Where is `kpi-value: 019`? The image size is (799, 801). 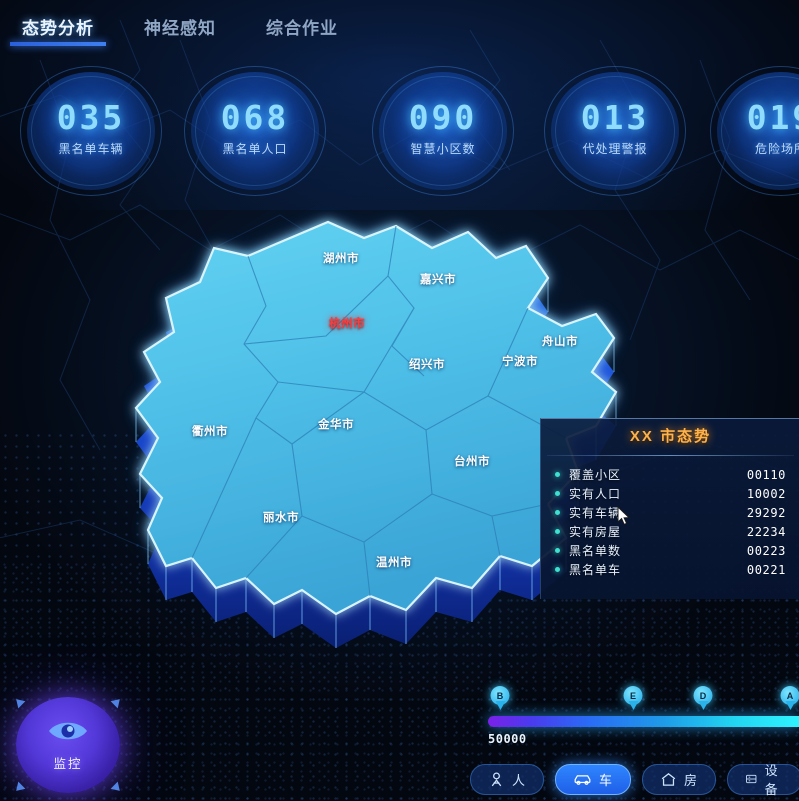 kpi-value: 019 is located at coordinates (772, 117).